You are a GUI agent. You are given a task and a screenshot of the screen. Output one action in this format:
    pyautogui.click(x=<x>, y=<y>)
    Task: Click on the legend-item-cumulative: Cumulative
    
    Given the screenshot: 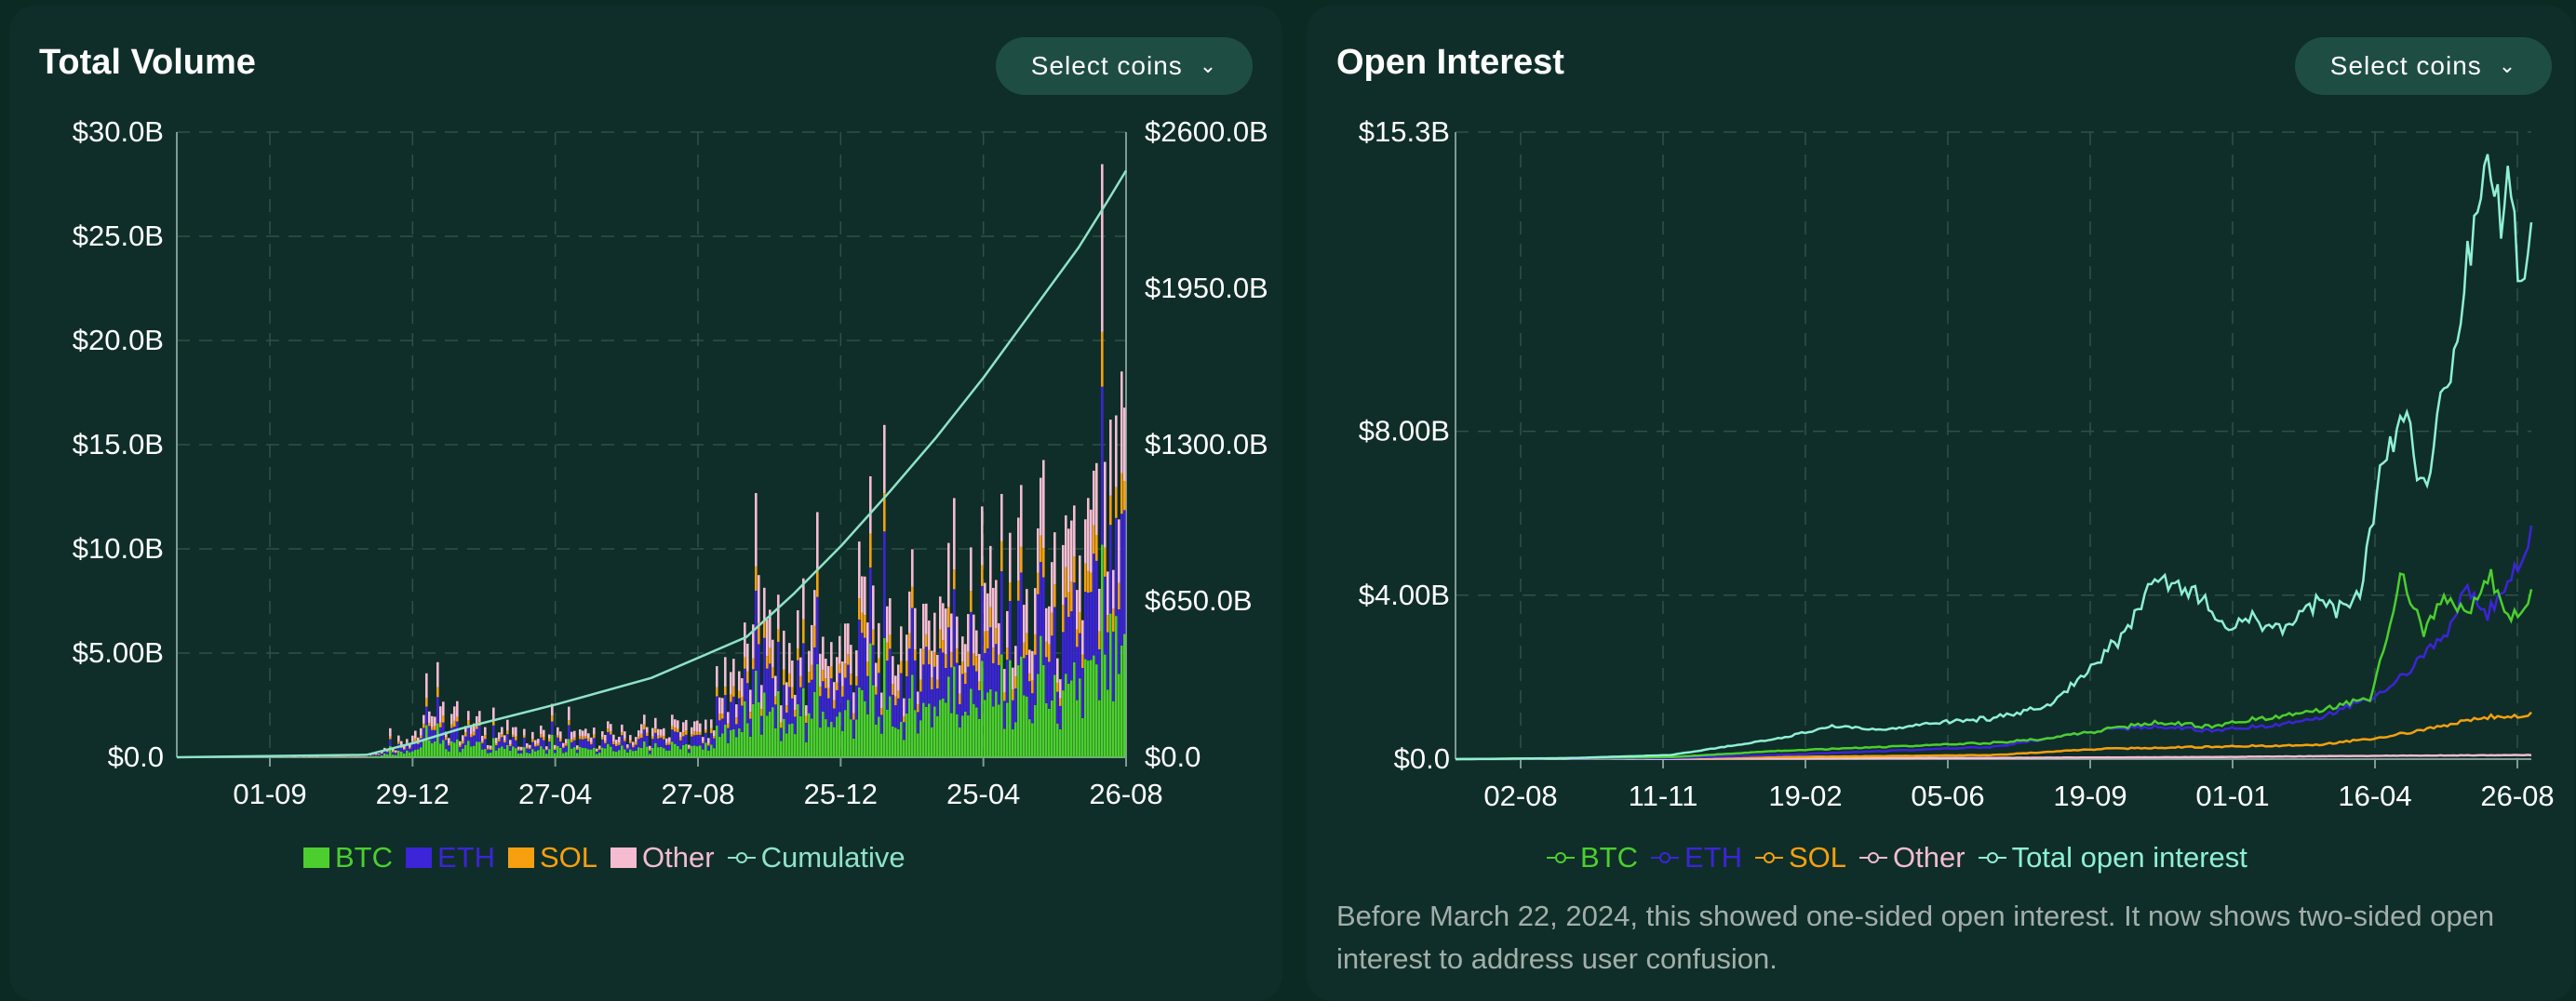 What is the action you would take?
    pyautogui.click(x=817, y=857)
    